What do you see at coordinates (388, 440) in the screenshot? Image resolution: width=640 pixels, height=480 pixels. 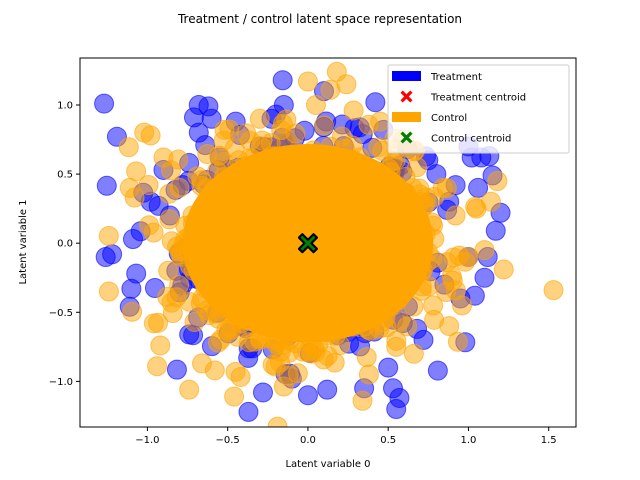 I see `x-tick-label: 0.5` at bounding box center [388, 440].